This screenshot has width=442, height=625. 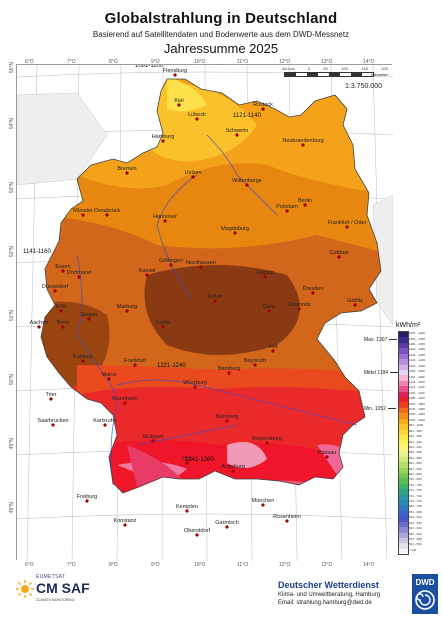 What do you see at coordinates (263, 105) in the screenshot?
I see `city-name: Rostock` at bounding box center [263, 105].